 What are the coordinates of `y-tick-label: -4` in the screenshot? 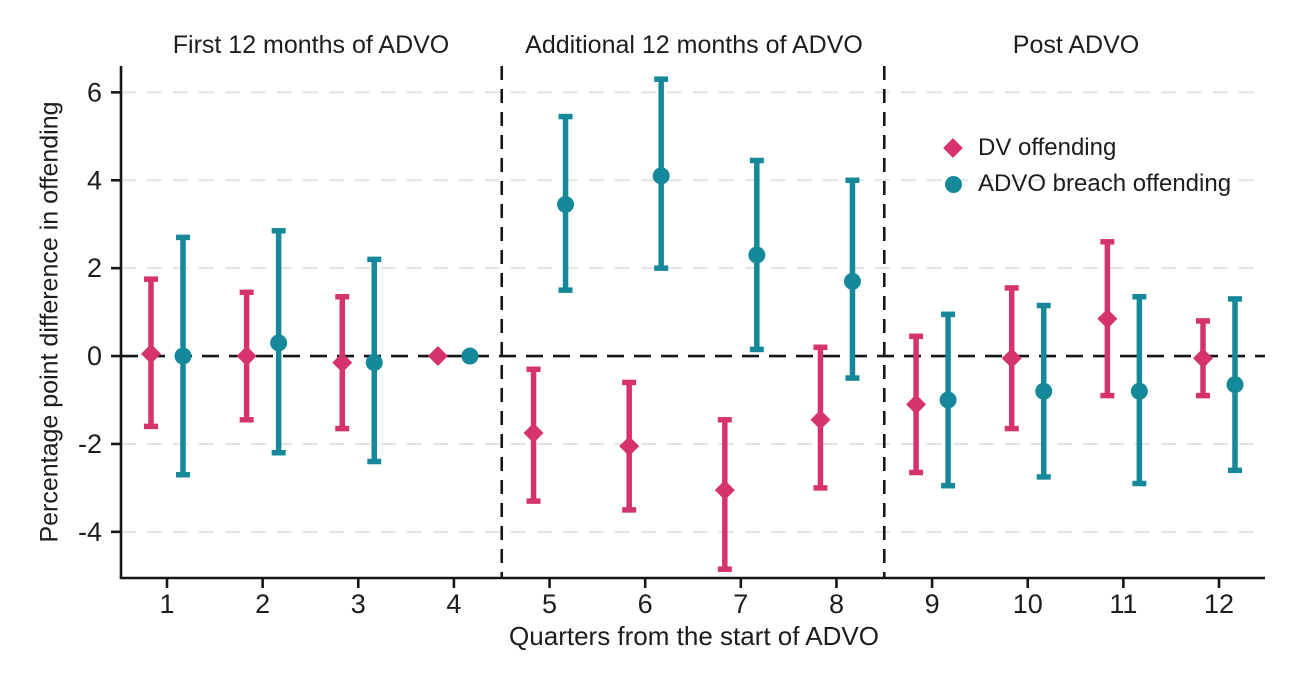 It's located at (90, 532).